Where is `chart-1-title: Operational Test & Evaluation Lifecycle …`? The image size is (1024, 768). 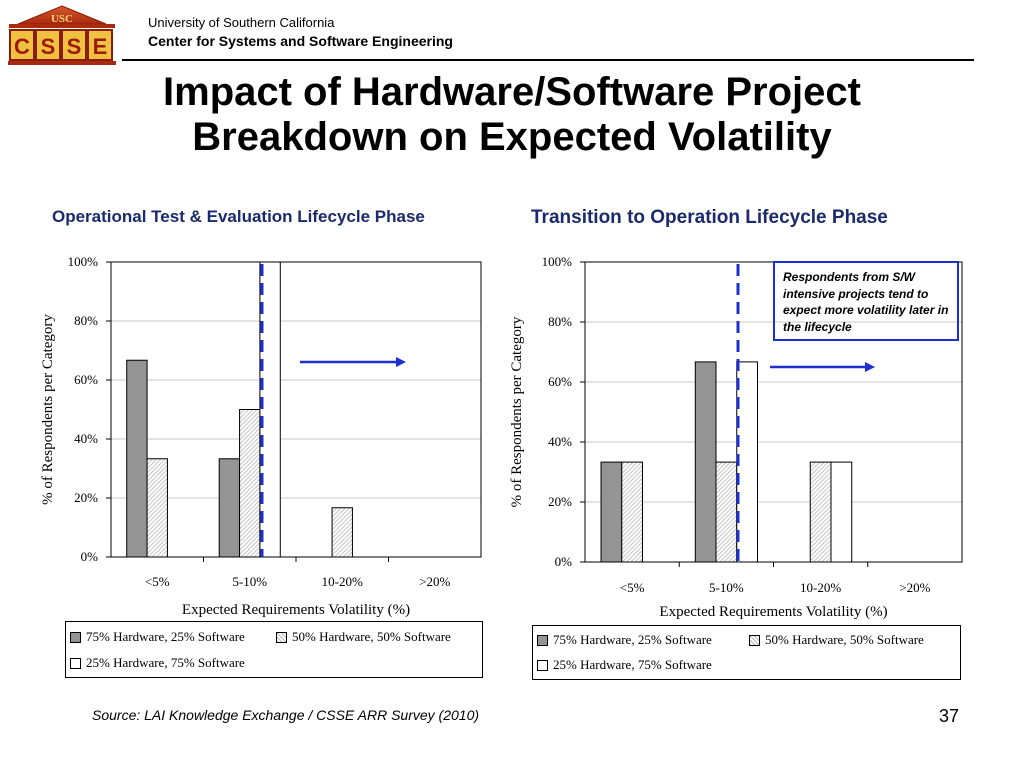
chart-1-title: Operational Test & Evaluation Lifecycle … is located at coordinates (238, 216).